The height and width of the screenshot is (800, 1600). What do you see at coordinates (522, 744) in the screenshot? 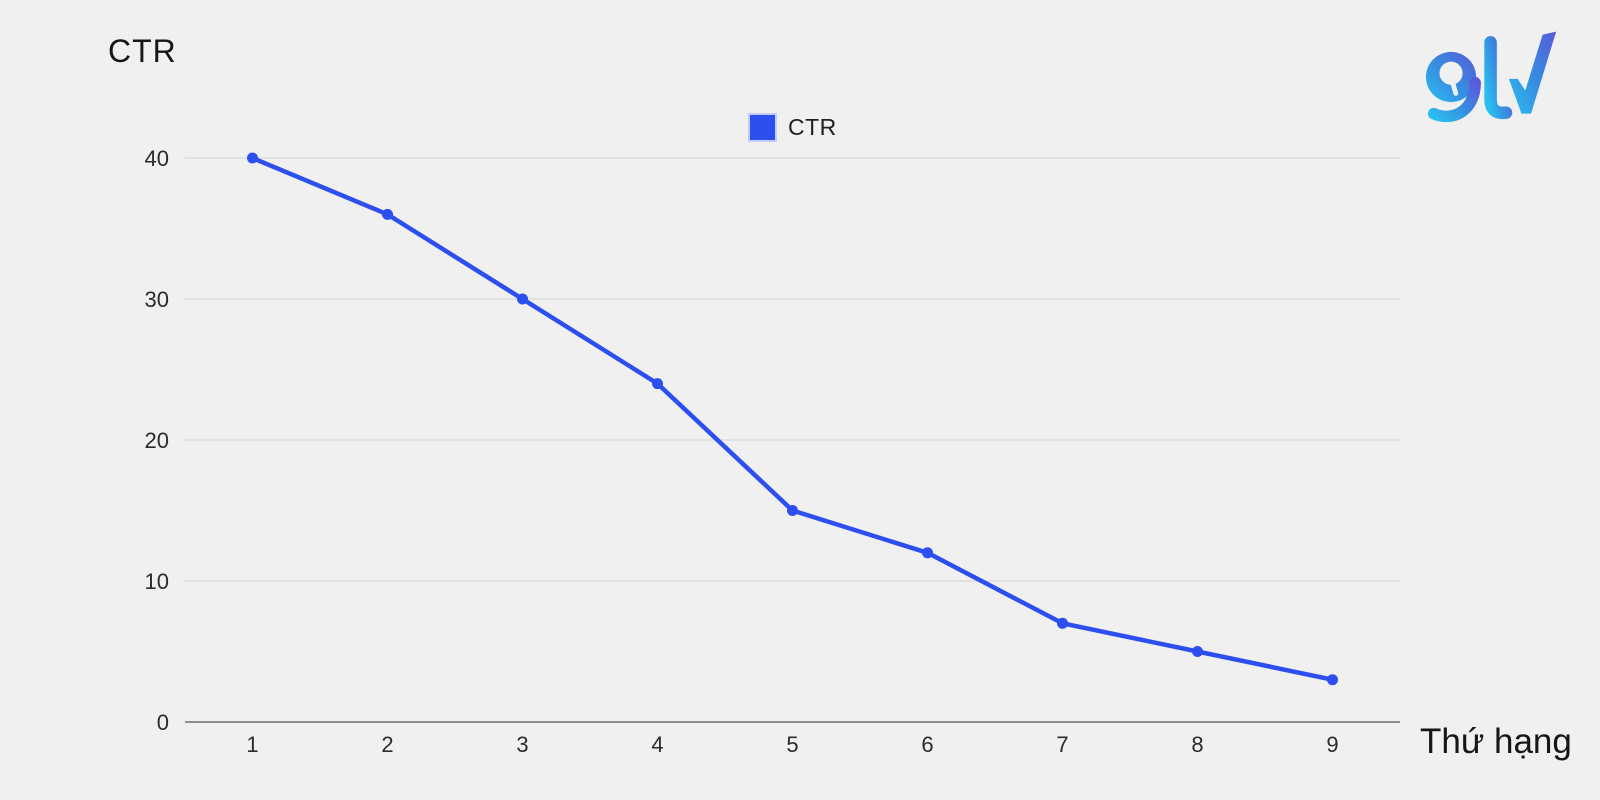
I see `x-tick-label: 3` at bounding box center [522, 744].